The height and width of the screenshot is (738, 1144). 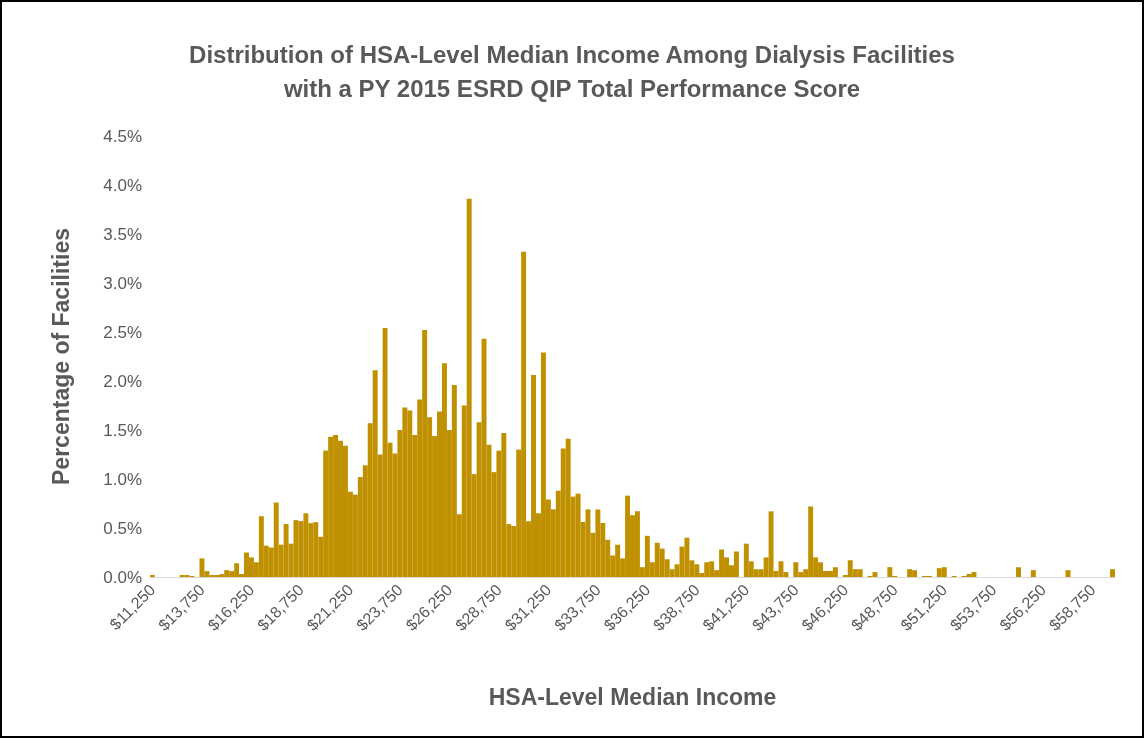 I want to click on y-tick-label: 3.5%, so click(x=122, y=234).